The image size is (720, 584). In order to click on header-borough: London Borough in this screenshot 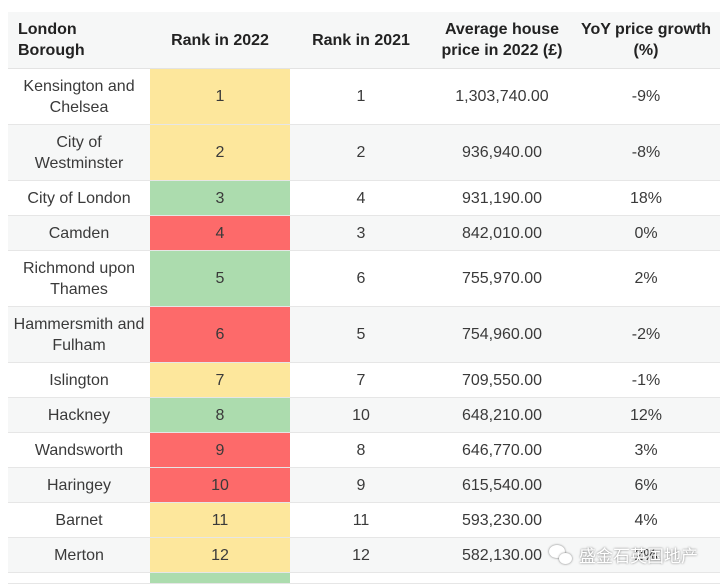, I will do `click(79, 40)`.